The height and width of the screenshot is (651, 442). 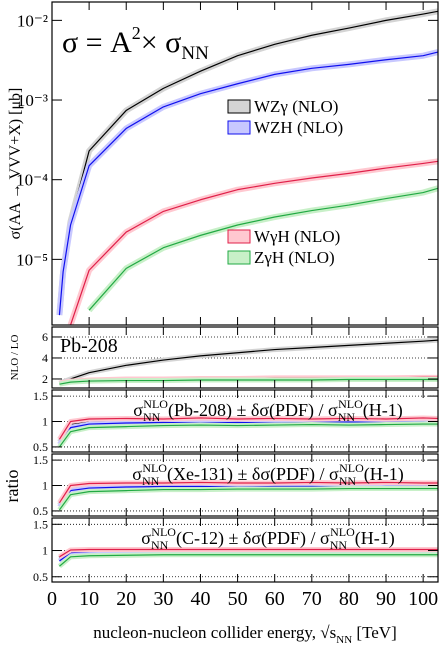 I want to click on legend-label: WZγ (NLO), so click(x=296, y=106).